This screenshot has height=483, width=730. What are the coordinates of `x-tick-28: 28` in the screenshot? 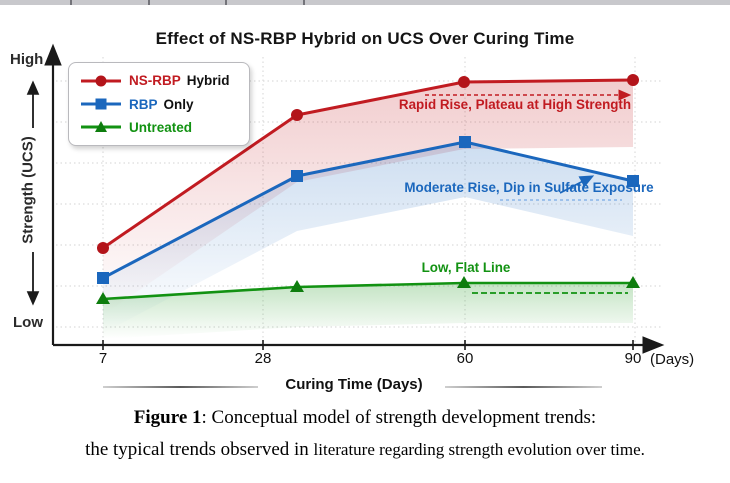 It's located at (263, 358).